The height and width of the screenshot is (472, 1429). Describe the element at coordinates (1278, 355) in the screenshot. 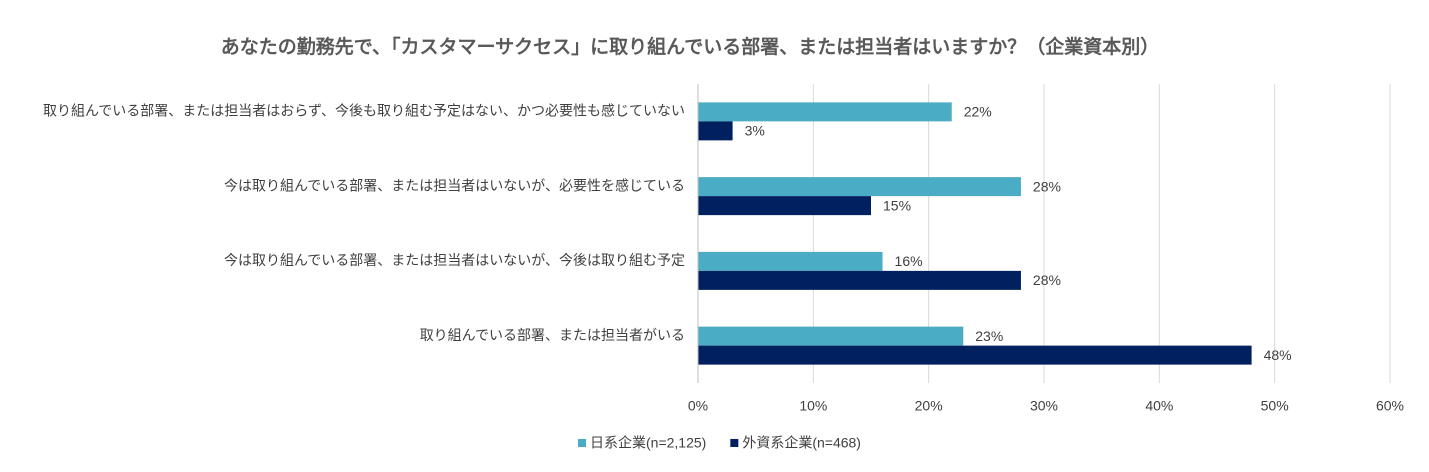

I see `value-label: 48%` at that location.